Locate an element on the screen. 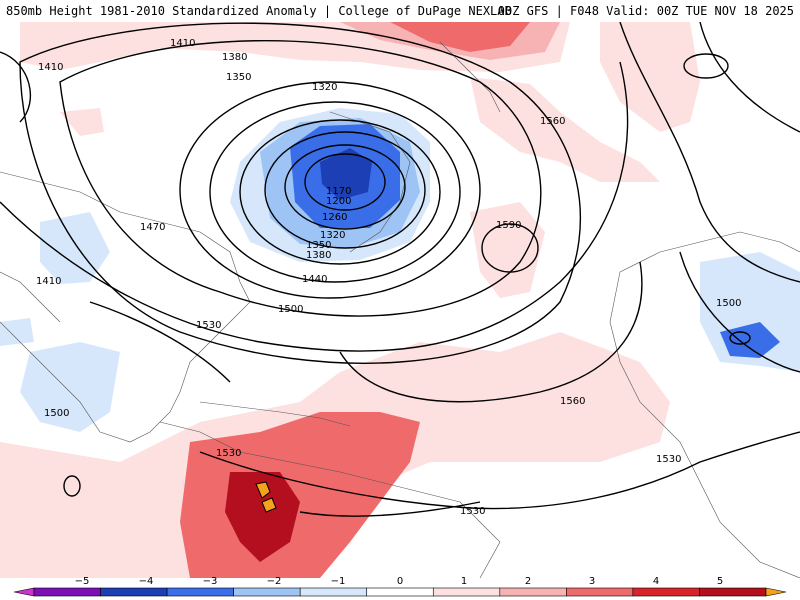 Image resolution: width=800 pixels, height=600 pixels. colorbar-tick: −5 is located at coordinates (82, 581).